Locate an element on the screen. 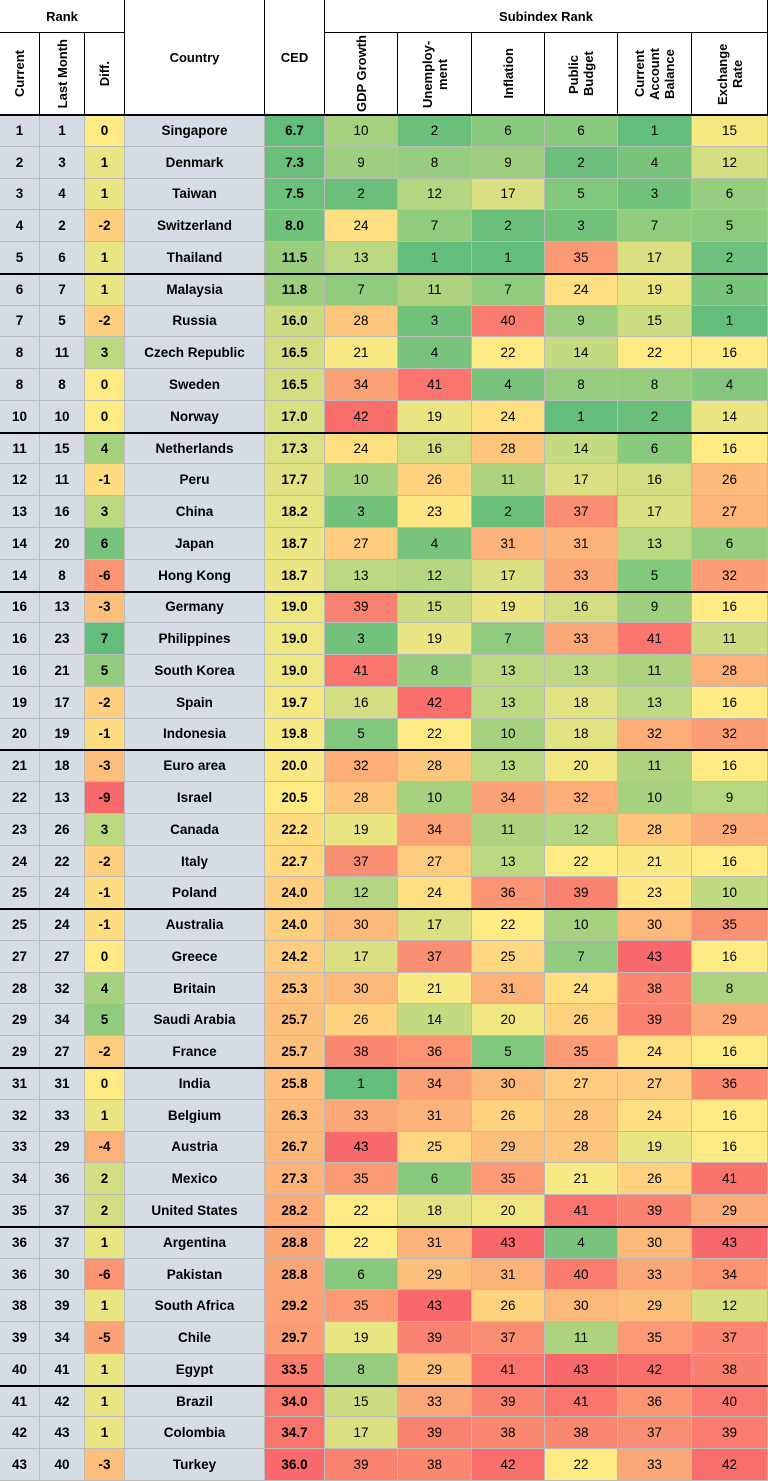  value-cell: 42 is located at coordinates (62, 1401).